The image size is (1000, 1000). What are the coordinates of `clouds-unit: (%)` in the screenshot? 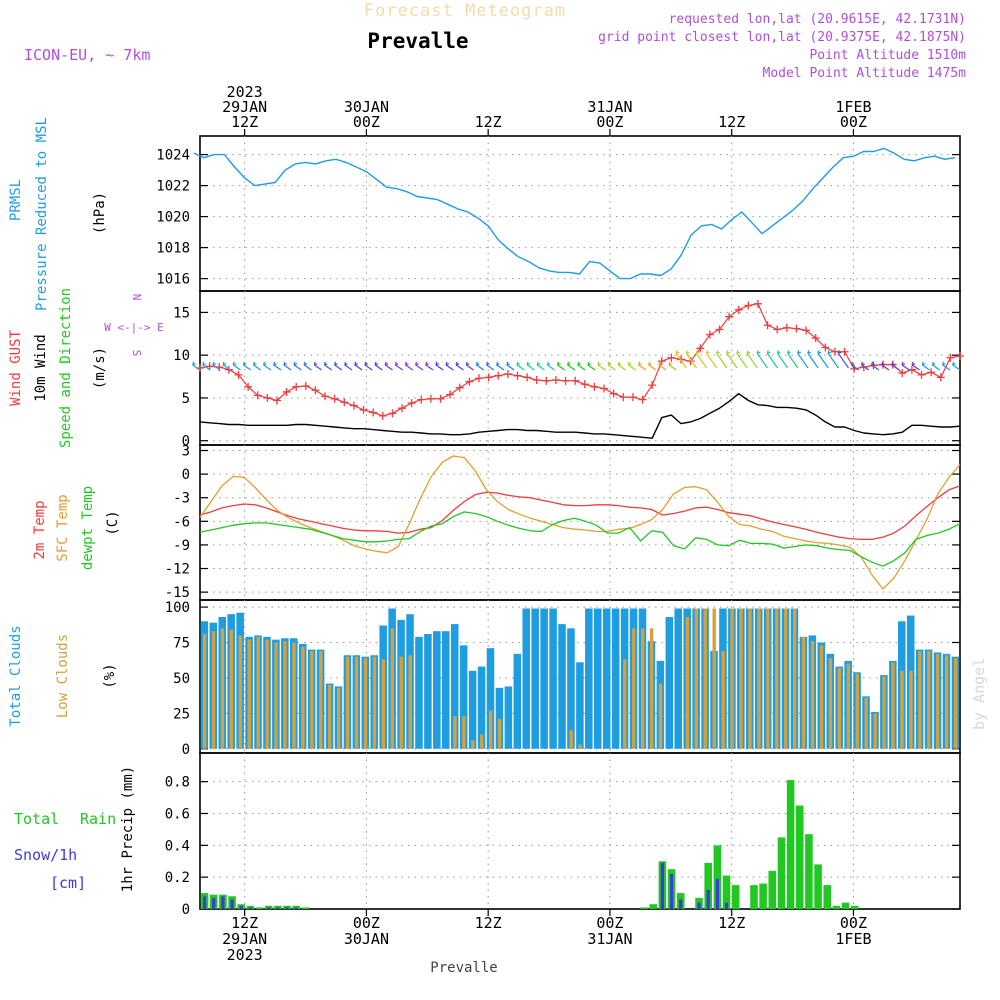 It's located at (110, 675).